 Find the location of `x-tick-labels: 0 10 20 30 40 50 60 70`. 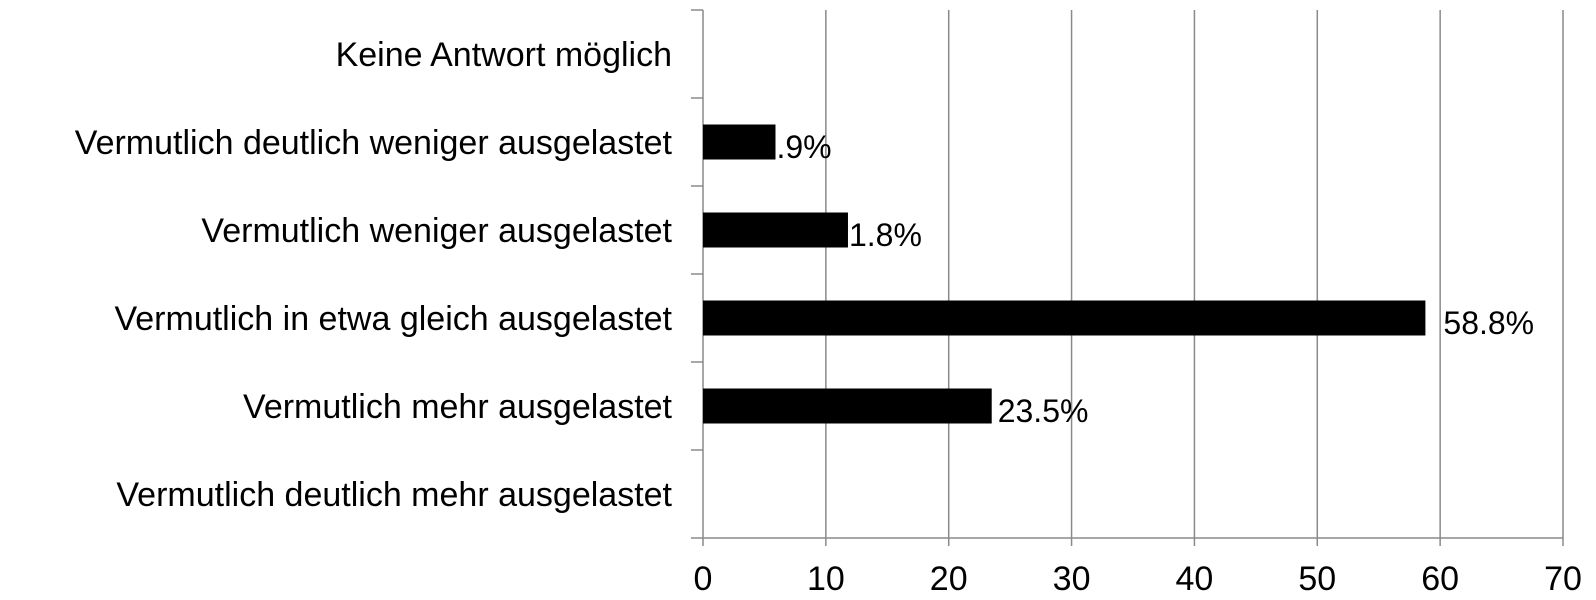

x-tick-labels: 0 10 20 30 40 50 60 70 is located at coordinates (1138, 579).